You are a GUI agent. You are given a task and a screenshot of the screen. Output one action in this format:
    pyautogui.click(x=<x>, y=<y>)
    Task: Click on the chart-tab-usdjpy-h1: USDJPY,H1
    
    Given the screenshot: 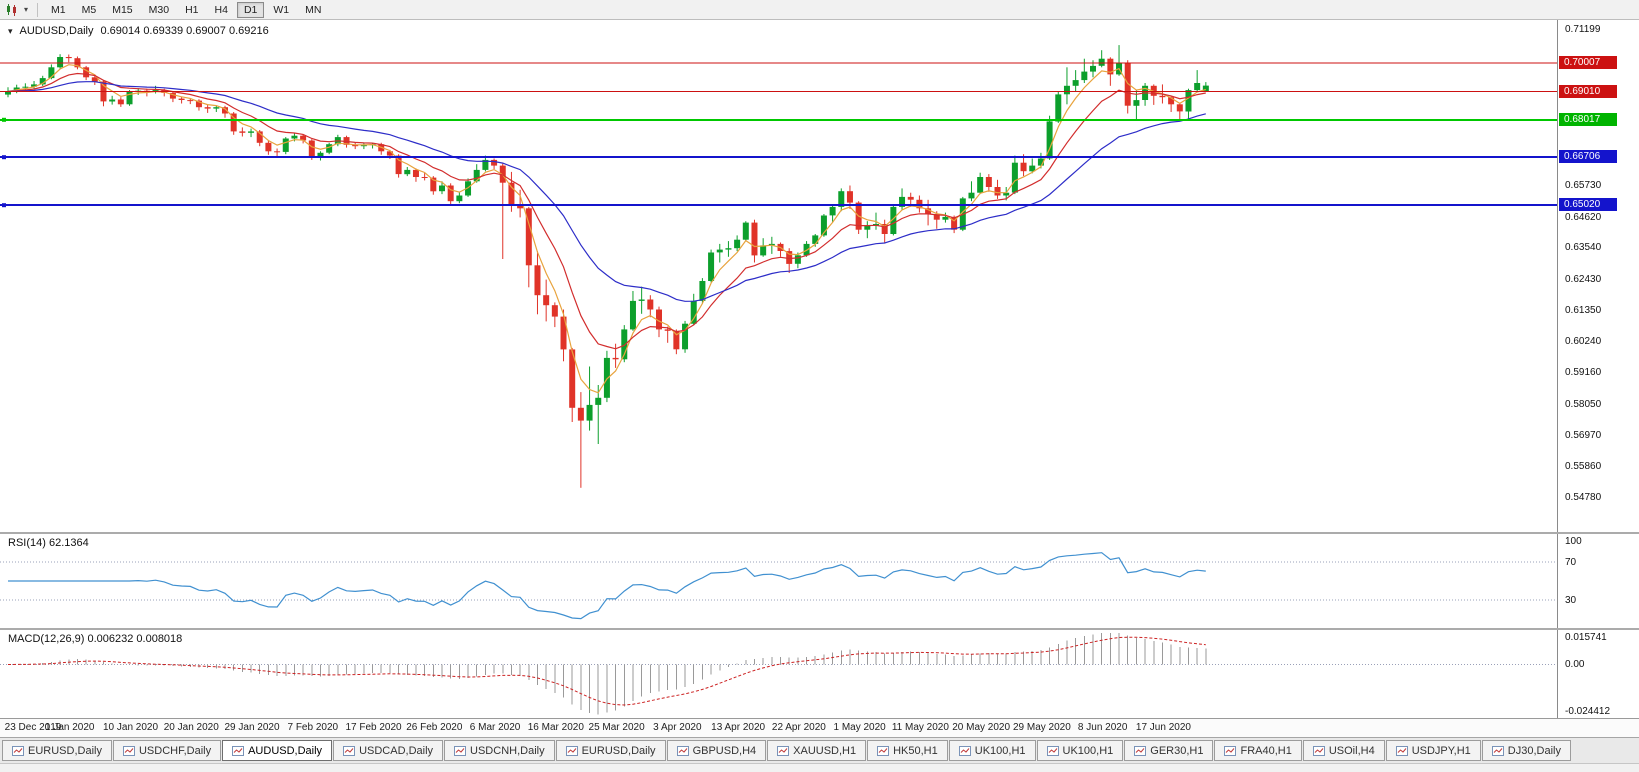 What is the action you would take?
    pyautogui.click(x=1433, y=750)
    